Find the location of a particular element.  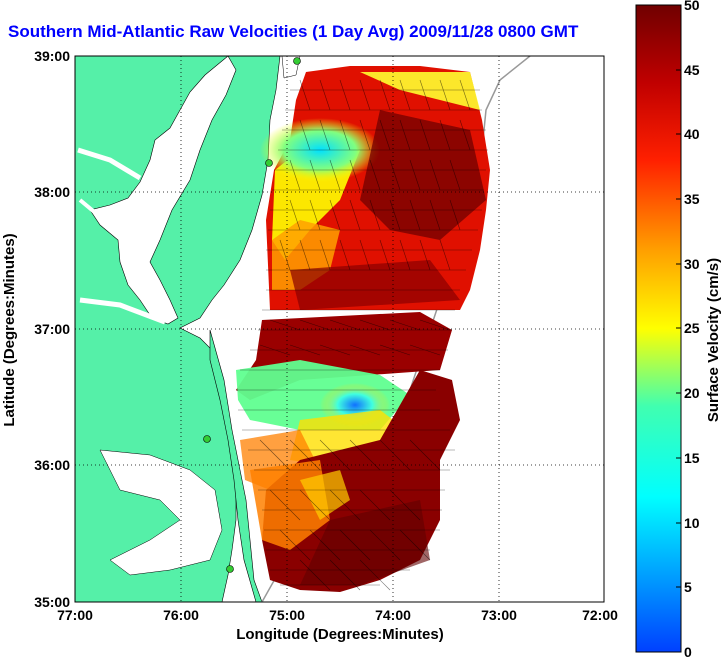

rappahannock-river is located at coordinates (110, 222).